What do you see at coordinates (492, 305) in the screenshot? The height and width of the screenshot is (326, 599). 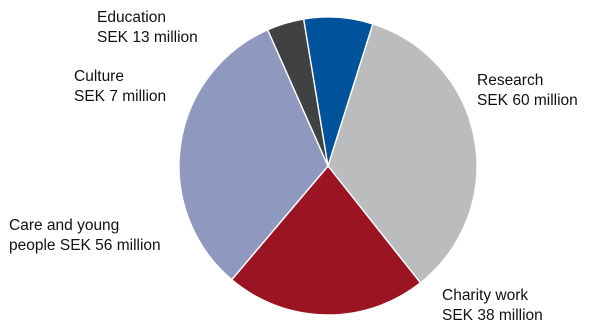 I see `label-charity-work: Charity work SEK 38 million` at bounding box center [492, 305].